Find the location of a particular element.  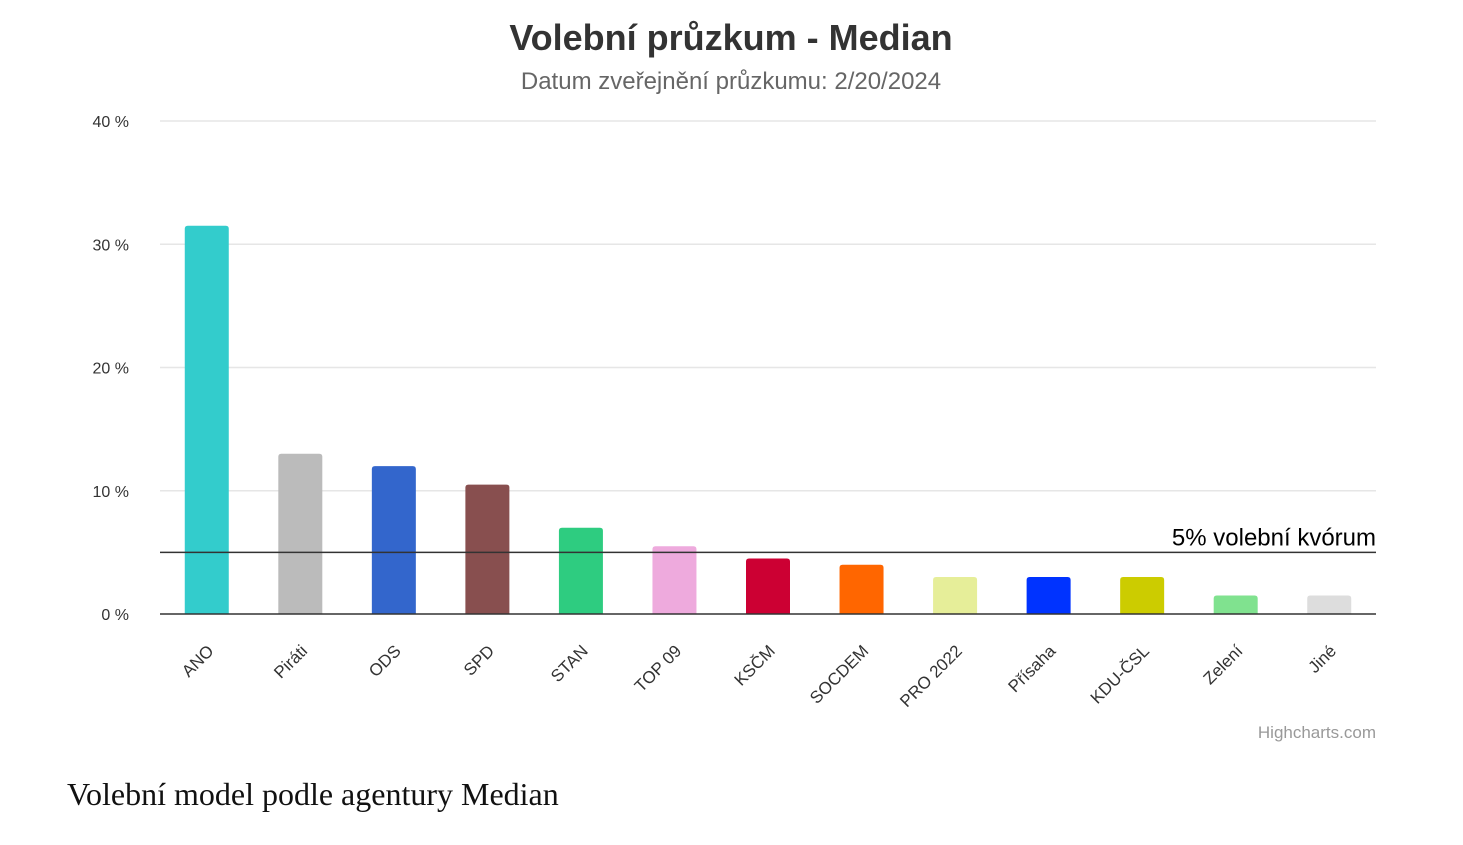

bar-pro-2022 is located at coordinates (955, 595).